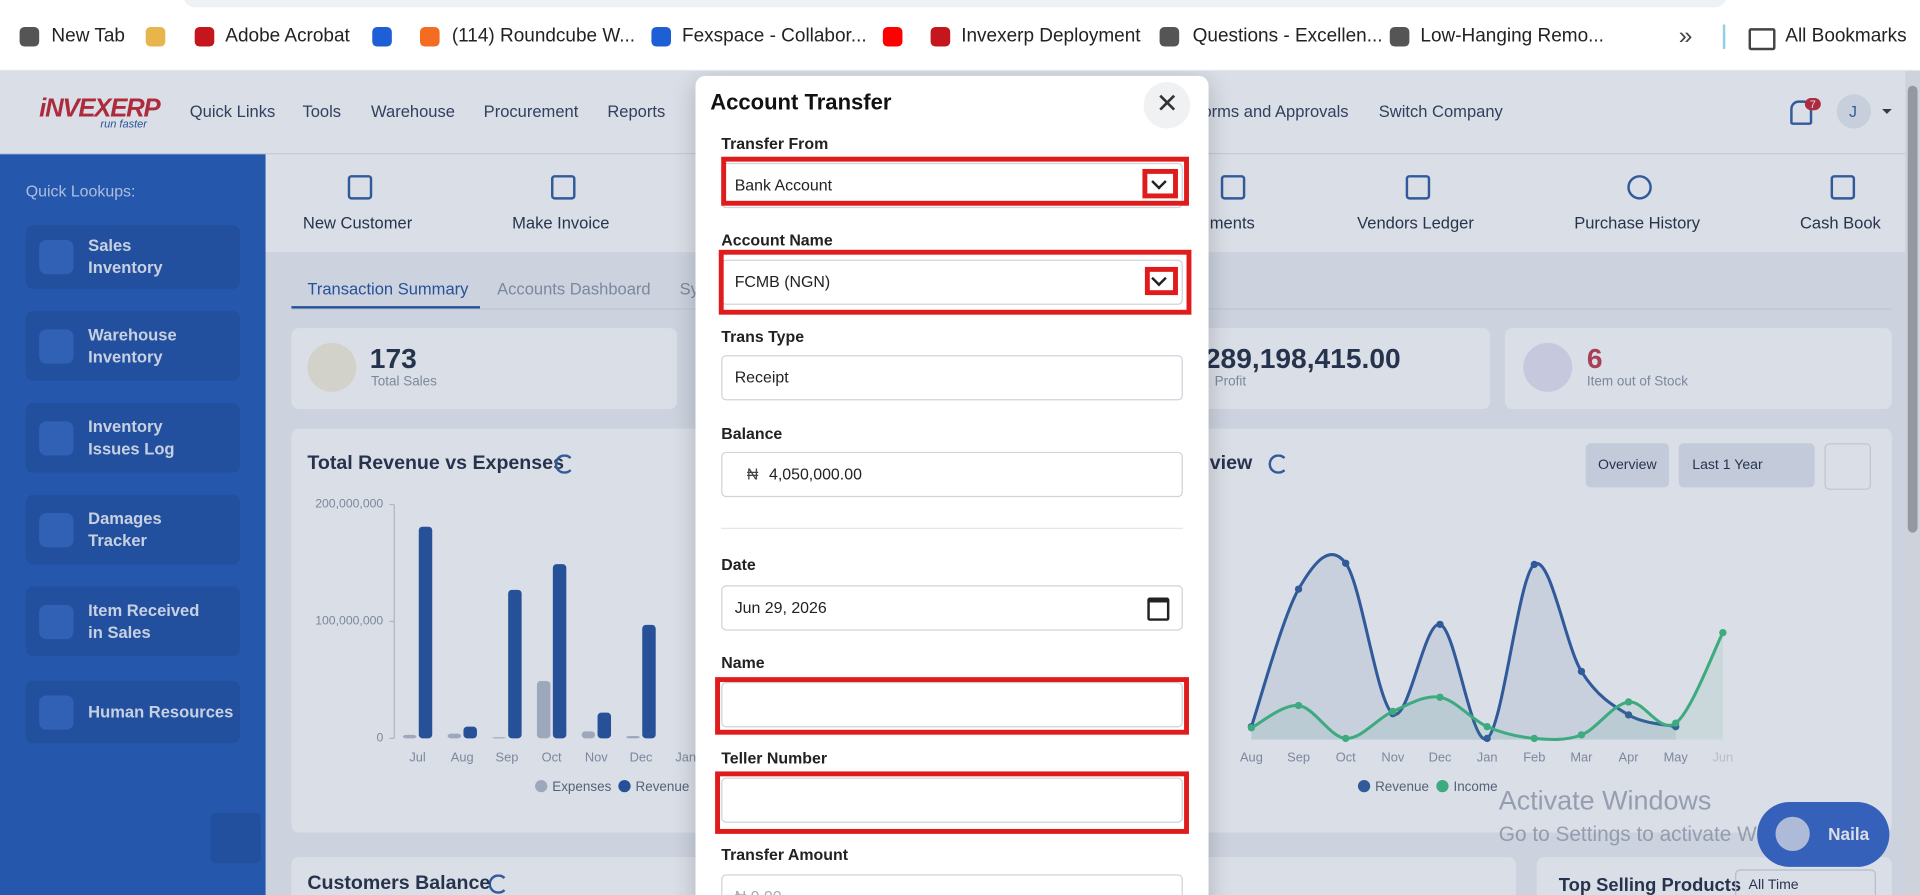  What do you see at coordinates (1812, 104) in the screenshot?
I see `notification-badge: 7` at bounding box center [1812, 104].